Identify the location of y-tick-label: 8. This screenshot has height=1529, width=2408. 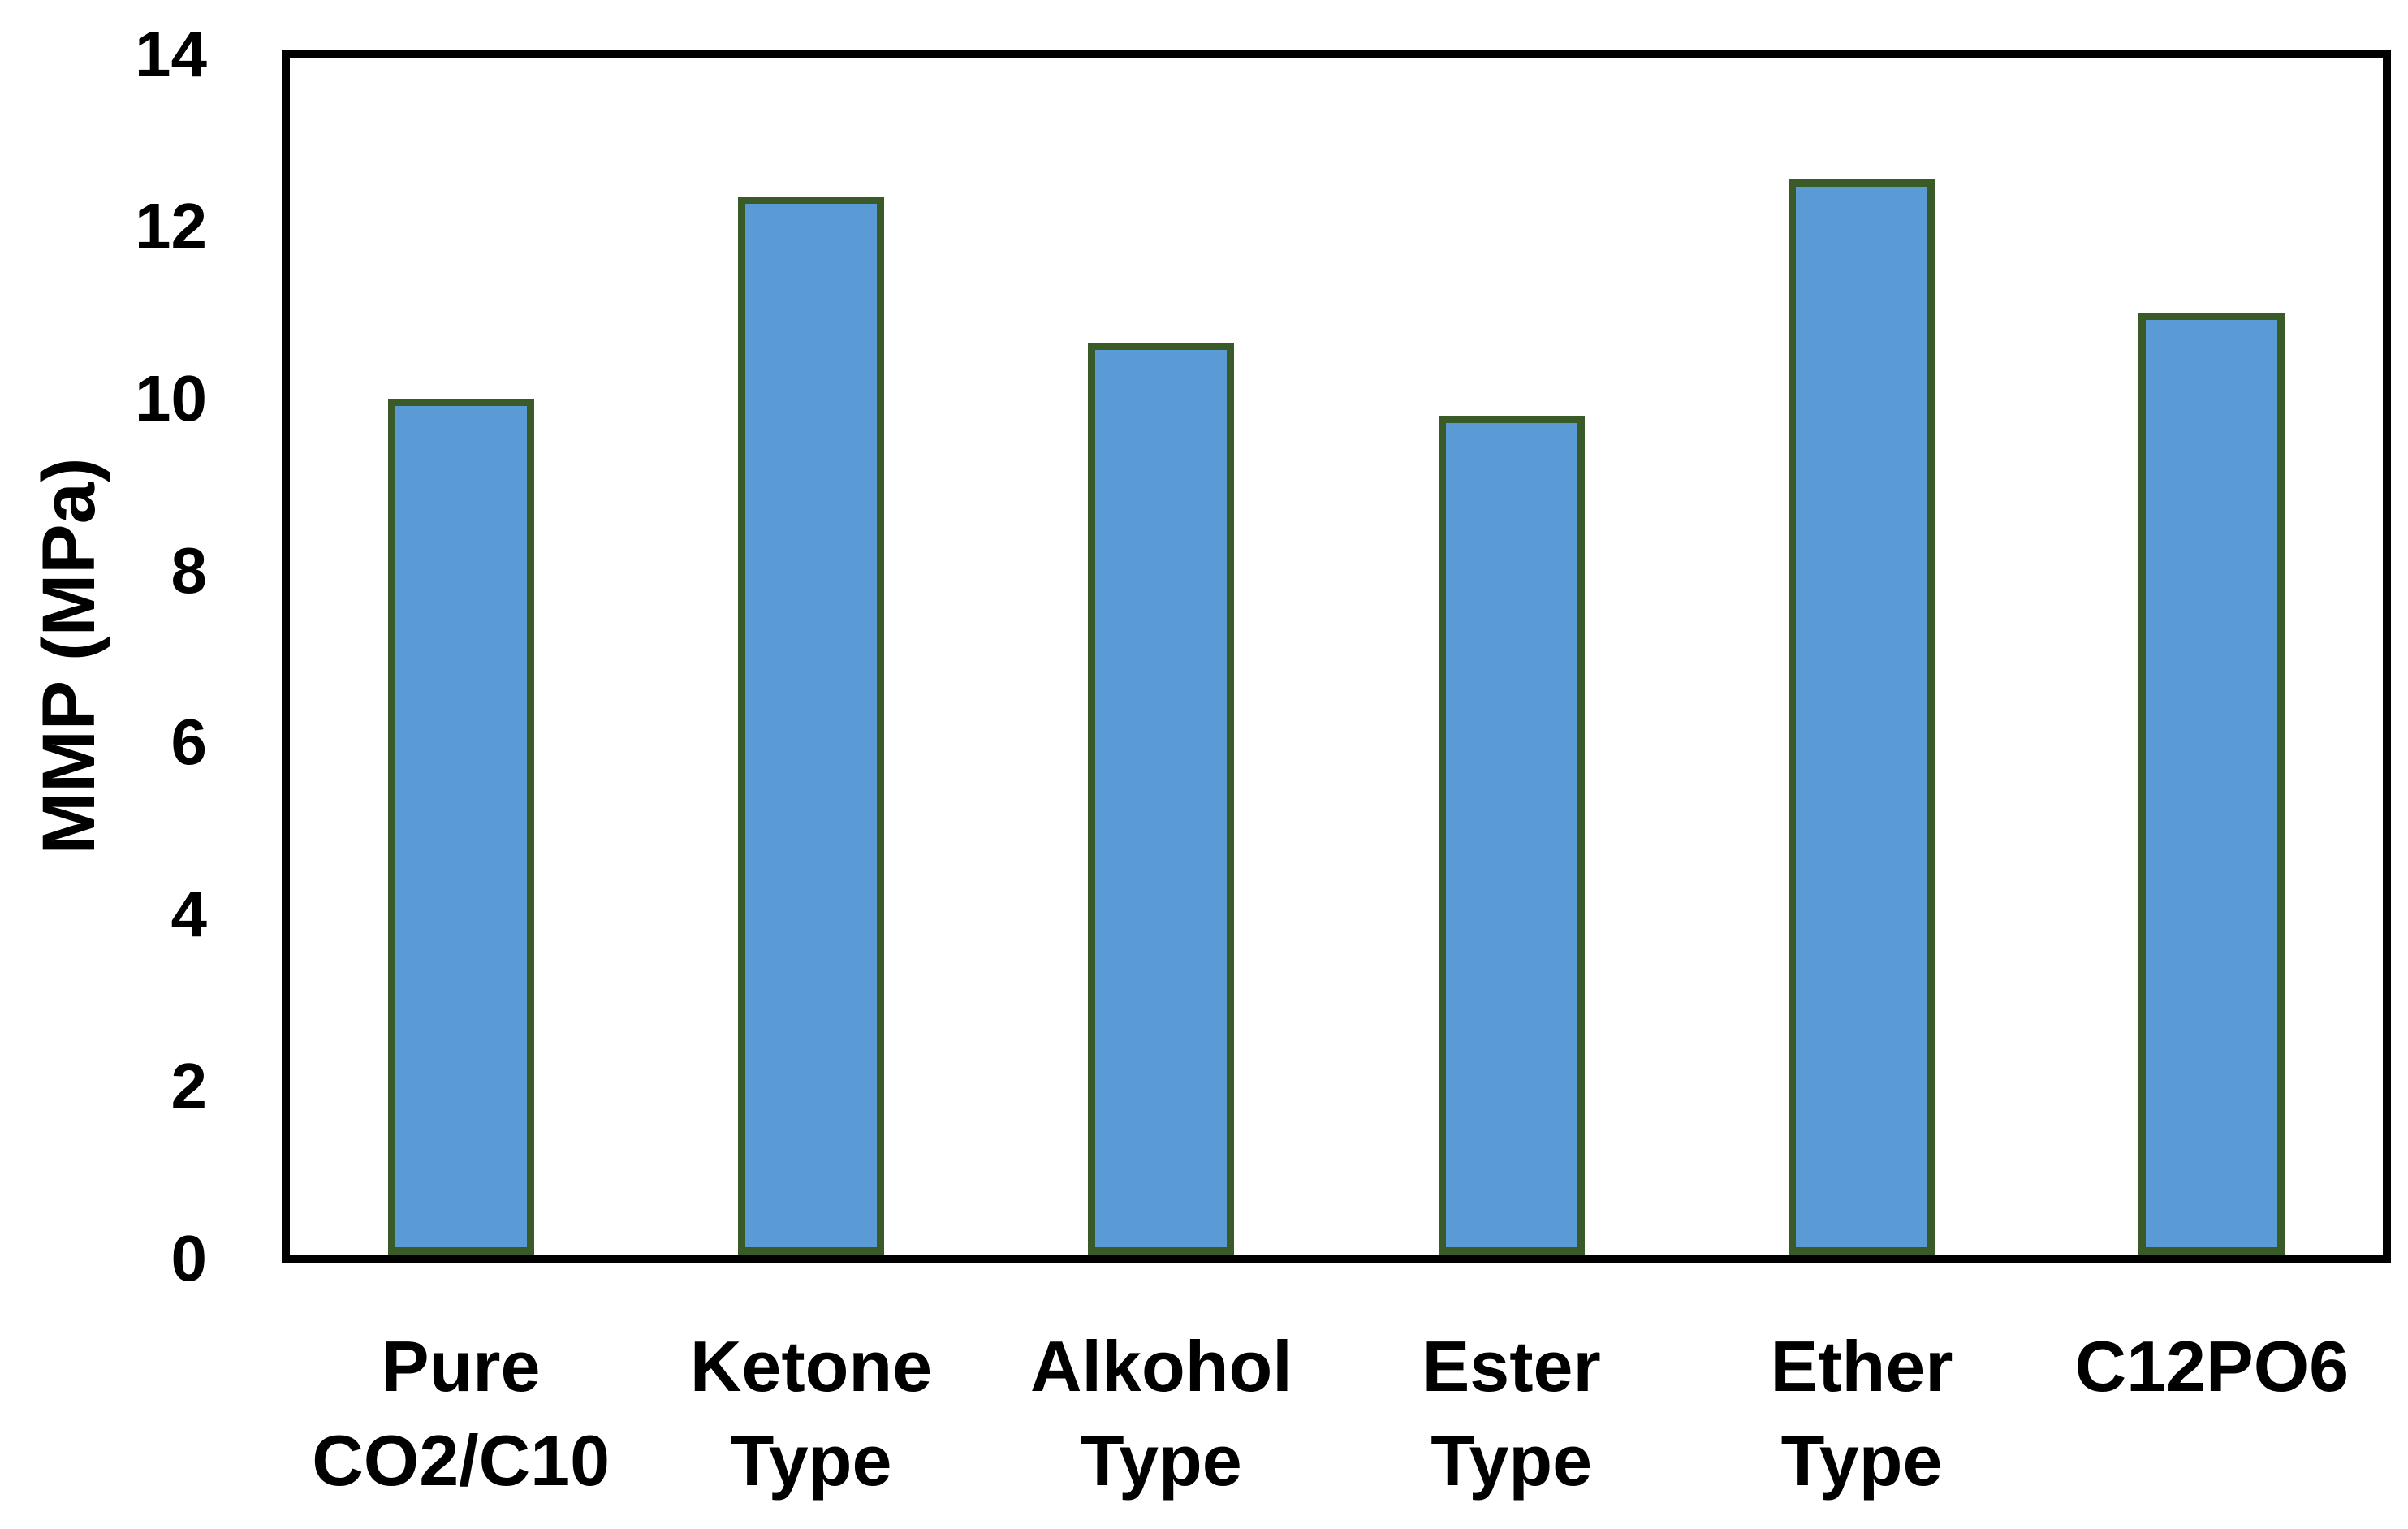
(189, 570).